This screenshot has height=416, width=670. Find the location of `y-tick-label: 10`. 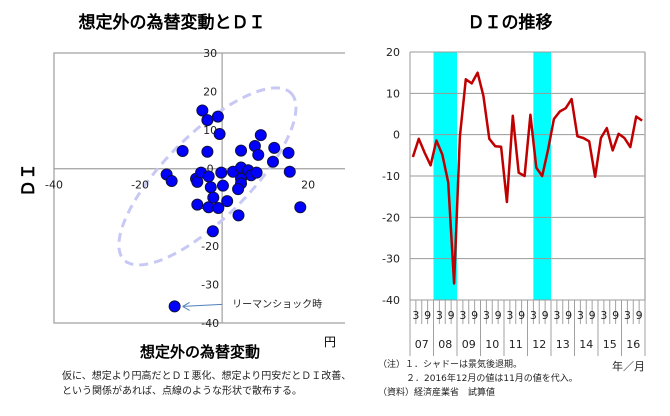

y-tick-label: 10 is located at coordinates (393, 93).